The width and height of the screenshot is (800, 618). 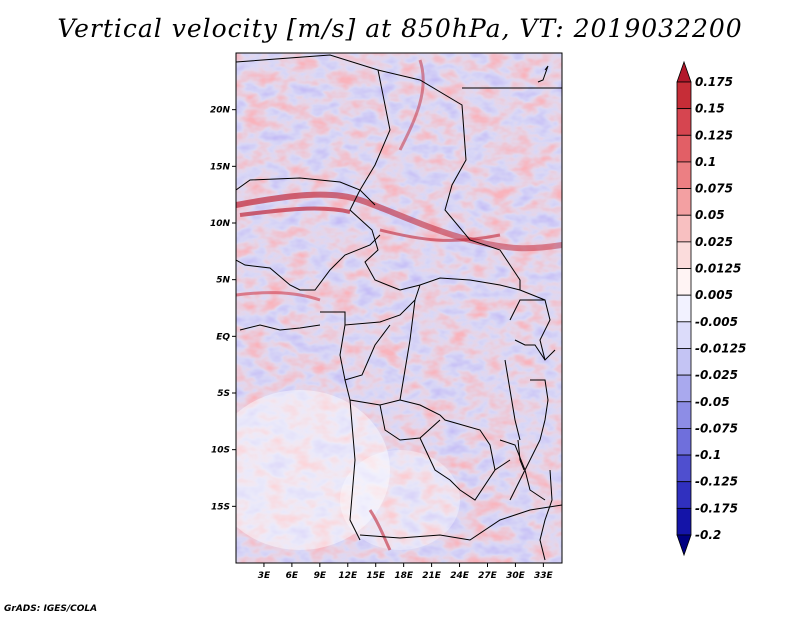 What do you see at coordinates (432, 576) in the screenshot?
I see `lon-tick-label: 21E` at bounding box center [432, 576].